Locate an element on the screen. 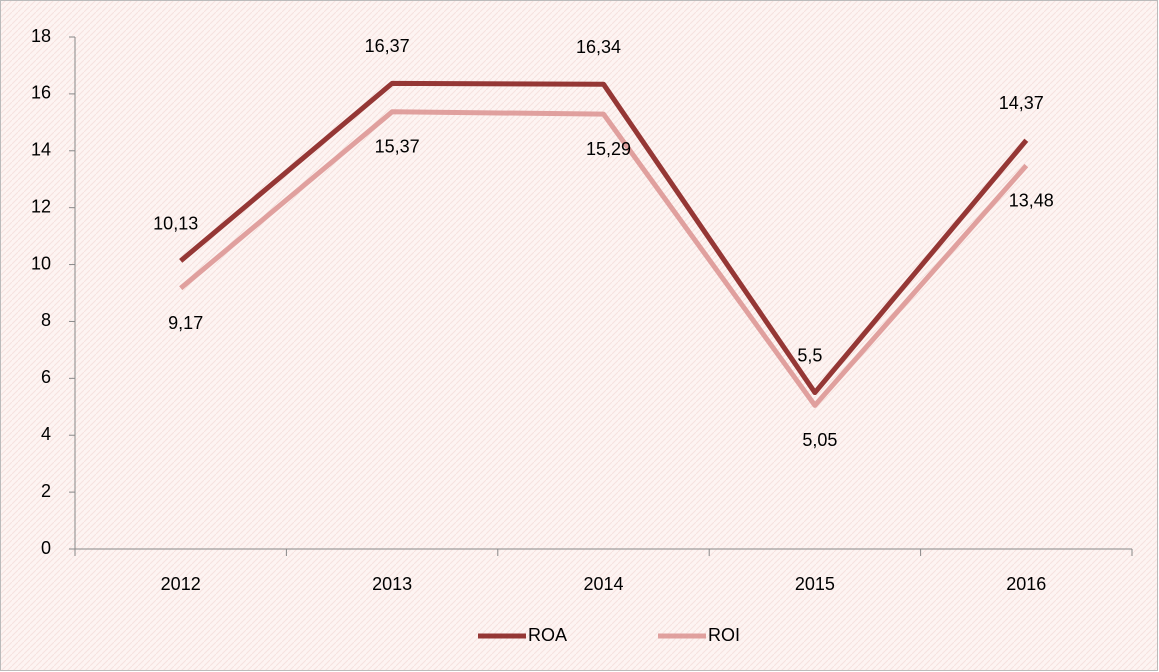 This screenshot has width=1159, height=672. data-label: 16,34 is located at coordinates (598, 47).